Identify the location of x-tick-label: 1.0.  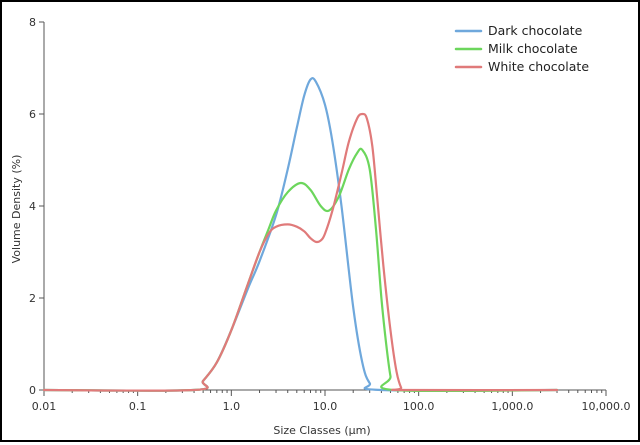
(232, 406).